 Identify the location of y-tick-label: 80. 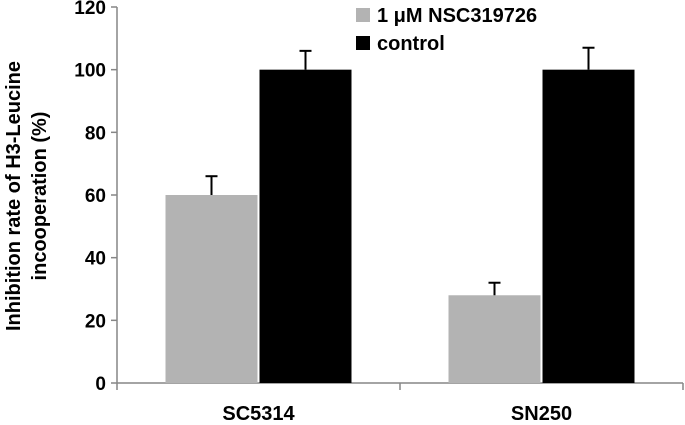
(95, 133).